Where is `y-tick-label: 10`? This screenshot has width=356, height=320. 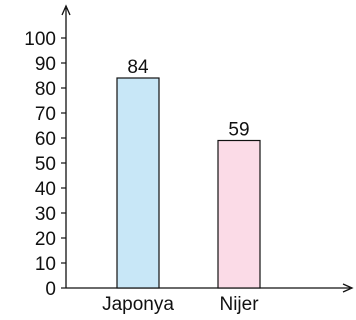 y-tick-label: 10 is located at coordinates (45, 264).